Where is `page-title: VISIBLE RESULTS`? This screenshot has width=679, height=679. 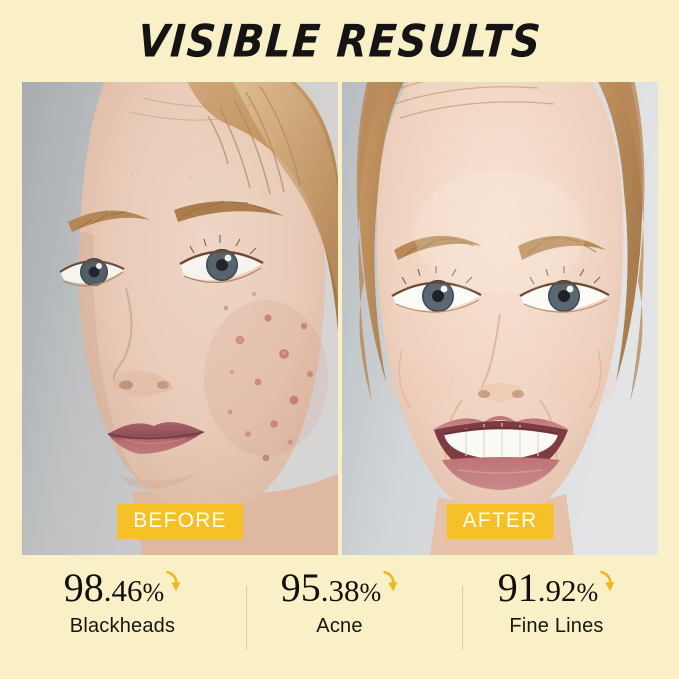
page-title: VISIBLE RESULTS is located at coordinates (339, 42).